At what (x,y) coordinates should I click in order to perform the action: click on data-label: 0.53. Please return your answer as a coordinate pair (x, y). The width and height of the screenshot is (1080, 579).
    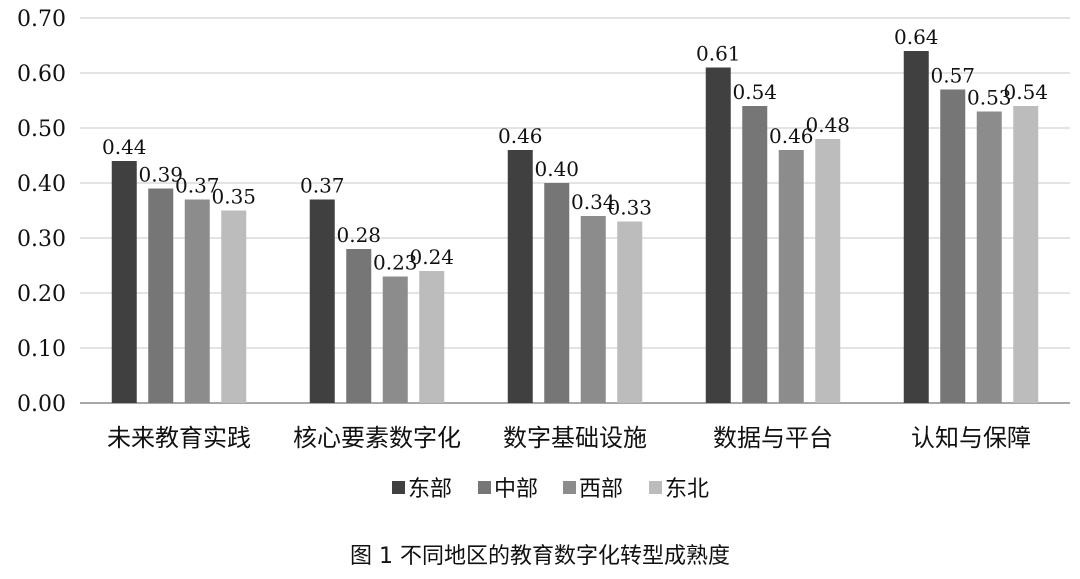
    Looking at the image, I should click on (989, 98).